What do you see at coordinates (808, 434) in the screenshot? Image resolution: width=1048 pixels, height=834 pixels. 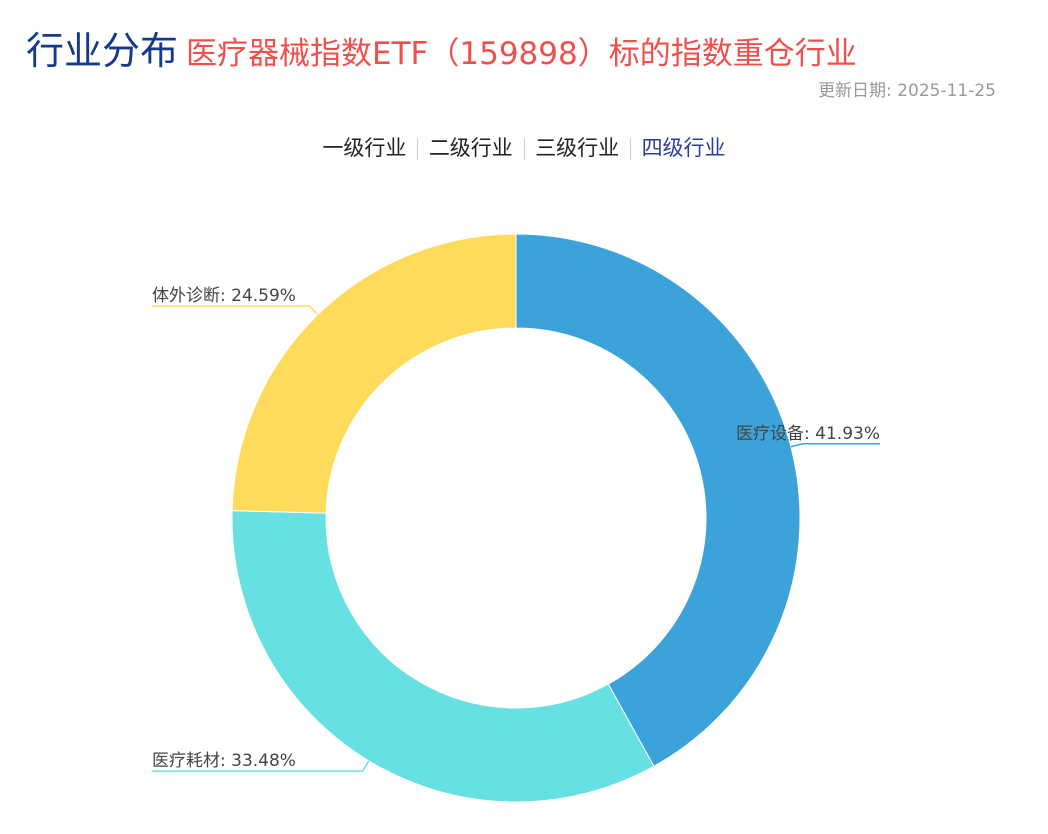 I see `slice-label: 医疗设备: 41.93%` at bounding box center [808, 434].